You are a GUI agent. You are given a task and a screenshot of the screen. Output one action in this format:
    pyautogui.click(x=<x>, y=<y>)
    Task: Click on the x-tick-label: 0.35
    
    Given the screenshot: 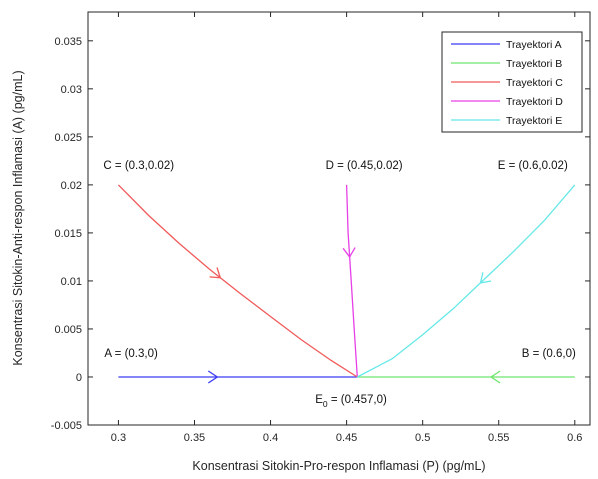 What is the action you would take?
    pyautogui.click(x=194, y=438)
    